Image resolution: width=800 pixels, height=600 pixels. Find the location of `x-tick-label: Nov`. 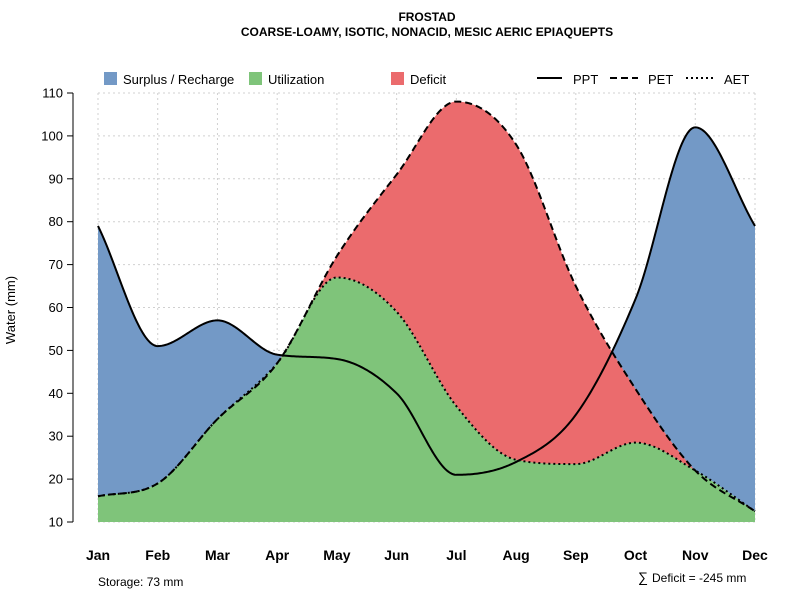

x-tick-label: Nov is located at coordinates (695, 555).